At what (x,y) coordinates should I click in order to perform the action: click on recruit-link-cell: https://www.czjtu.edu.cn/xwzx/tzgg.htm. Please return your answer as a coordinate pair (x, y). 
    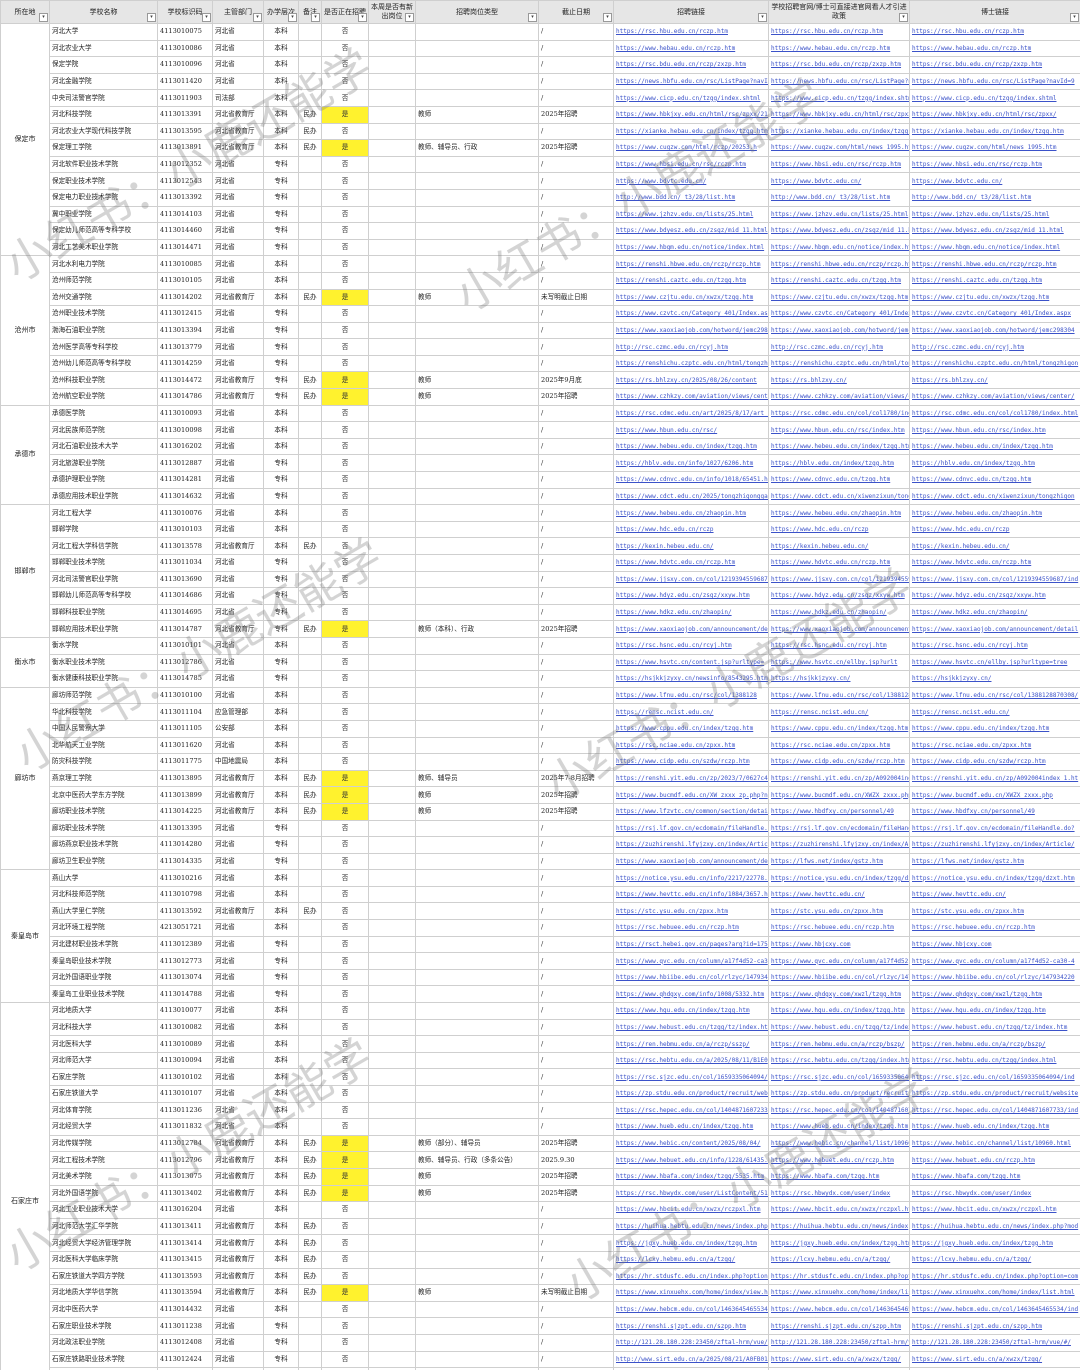
    Looking at the image, I should click on (691, 297).